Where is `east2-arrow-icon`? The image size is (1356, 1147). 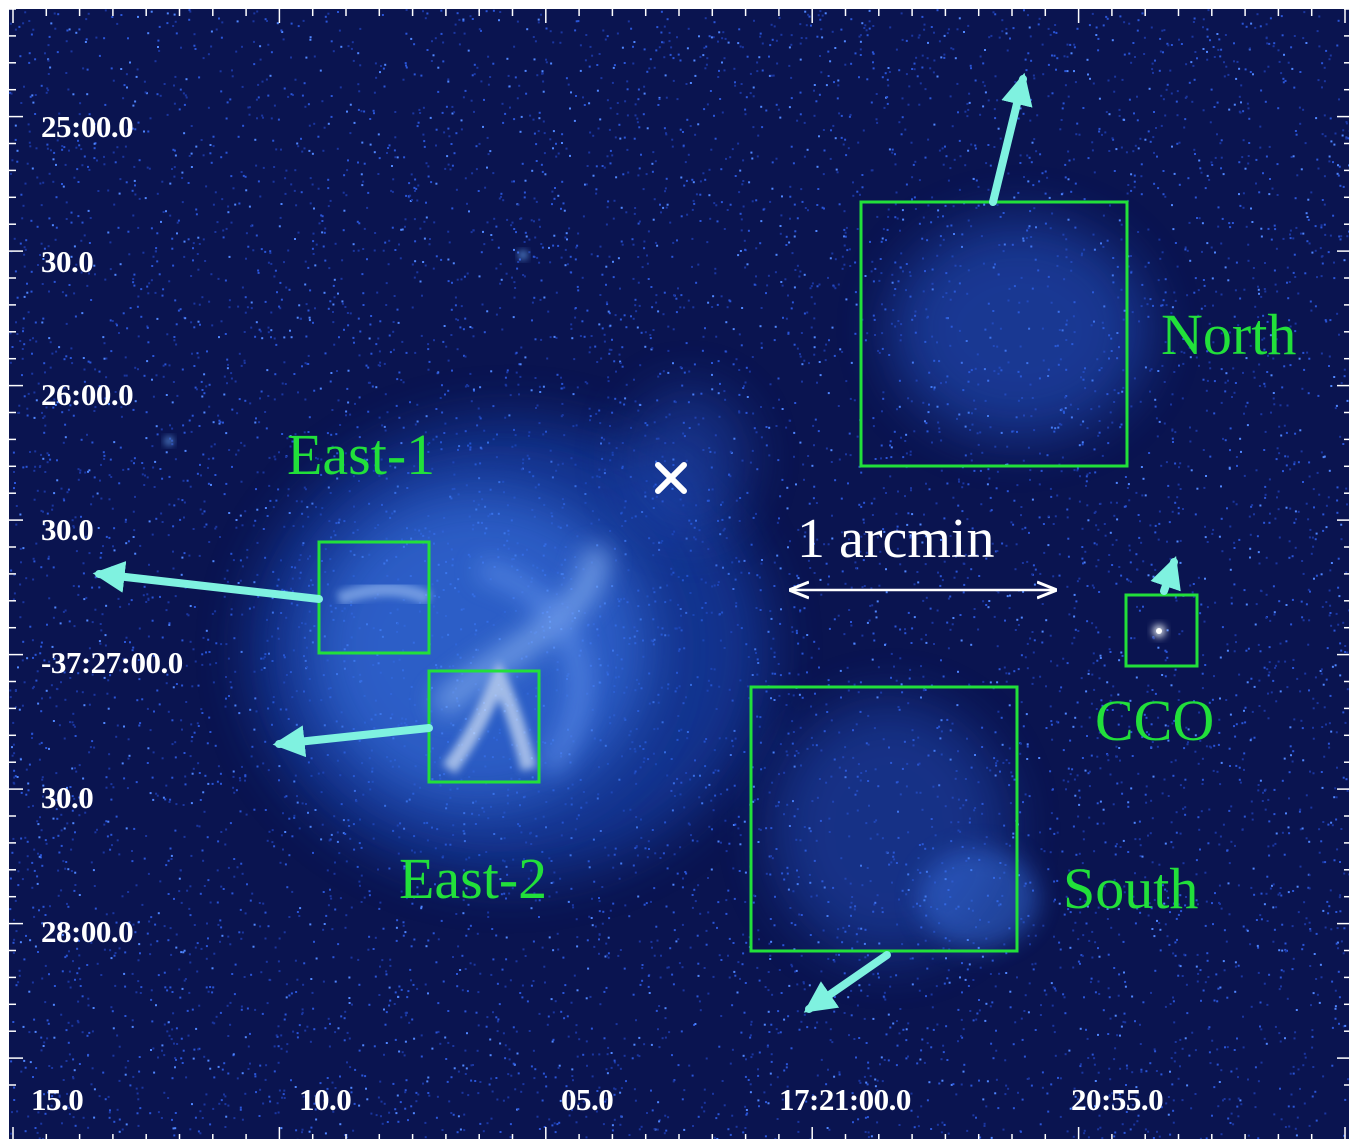
east2-arrow-icon is located at coordinates (352, 741).